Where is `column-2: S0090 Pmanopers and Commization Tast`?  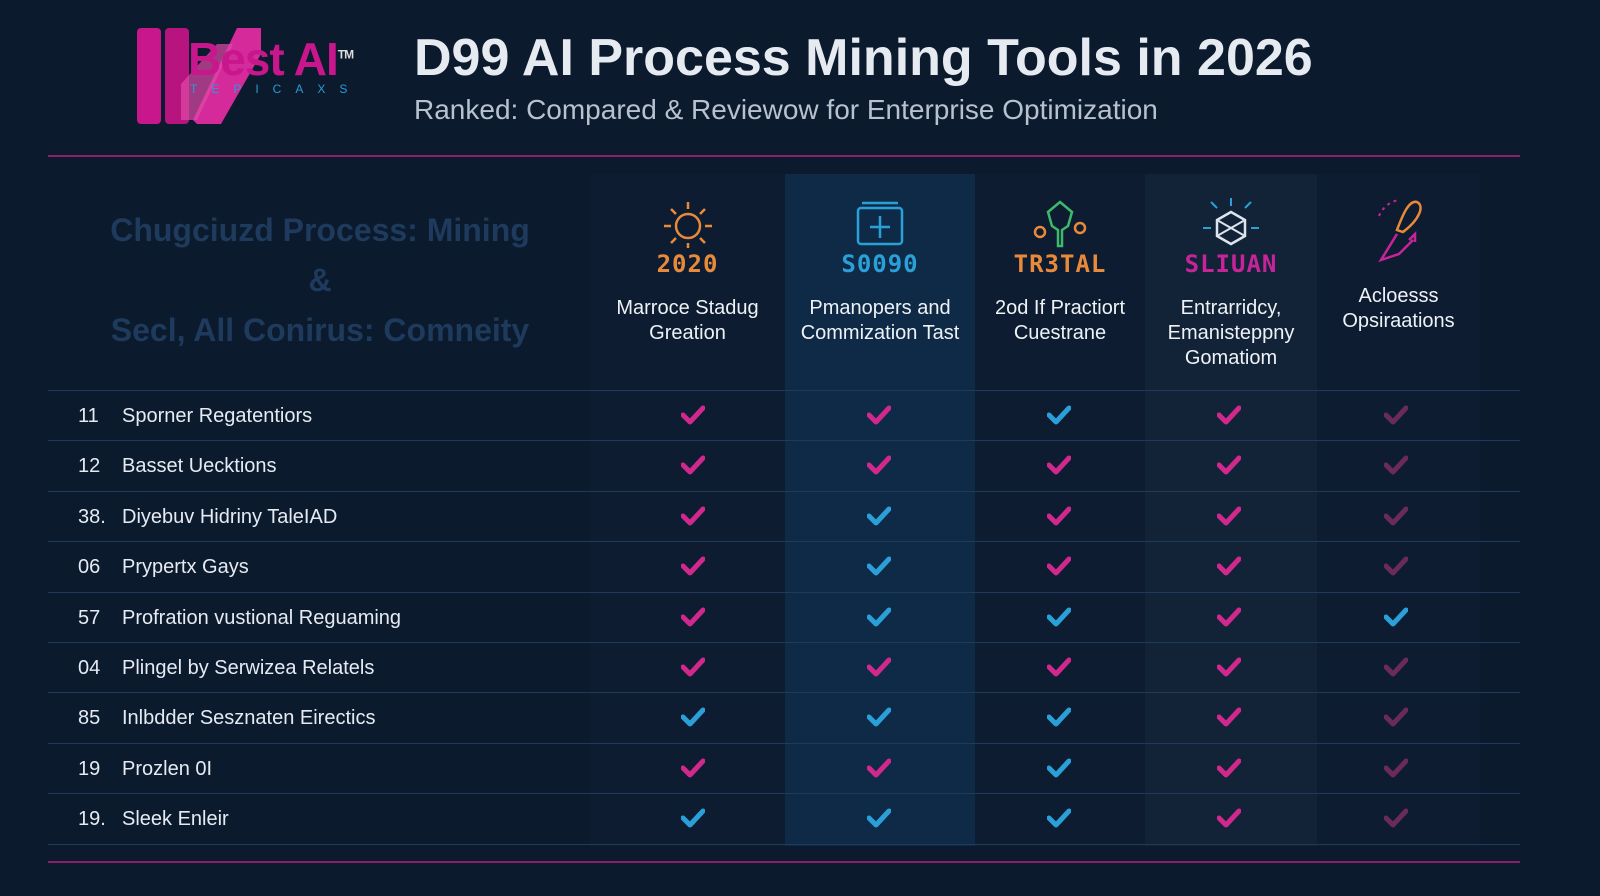
column-2: S0090 Pmanopers and Commization Tast is located at coordinates (880, 510).